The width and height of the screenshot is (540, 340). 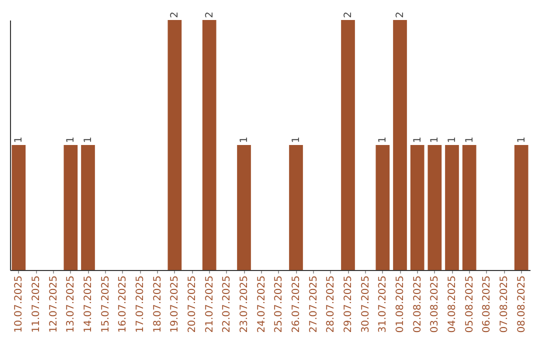 I want to click on x-tick-label: 17.07.2025, so click(x=140, y=304).